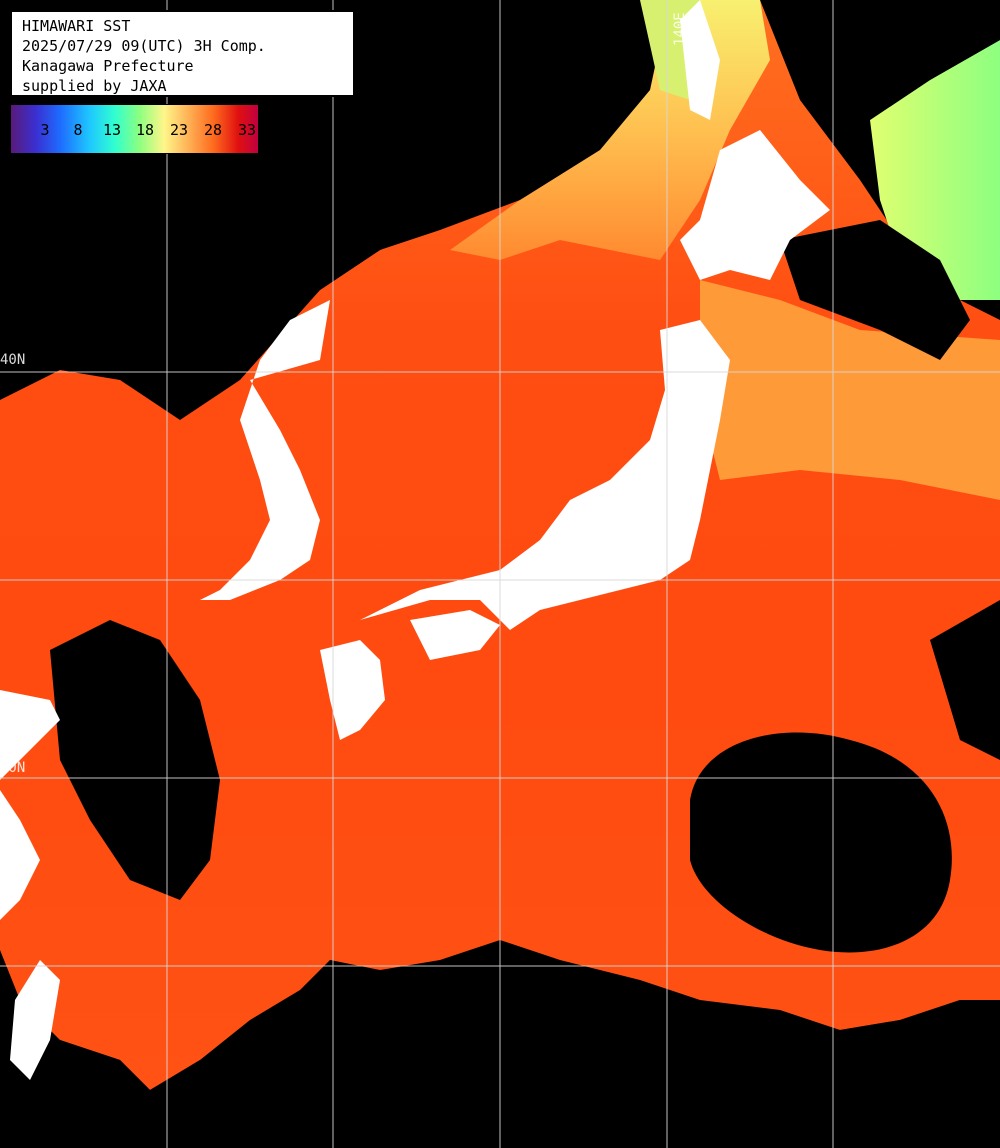 This screenshot has height=1148, width=1000. I want to click on legend-label-3: 3, so click(45, 130).